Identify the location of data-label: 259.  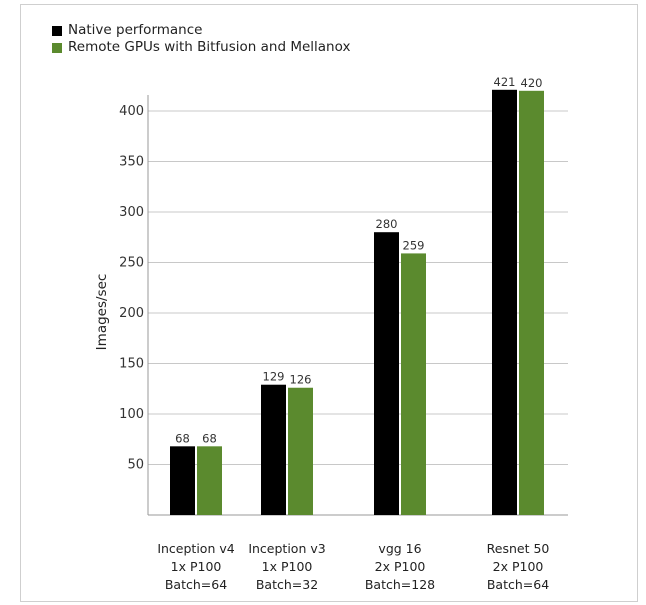
(414, 245).